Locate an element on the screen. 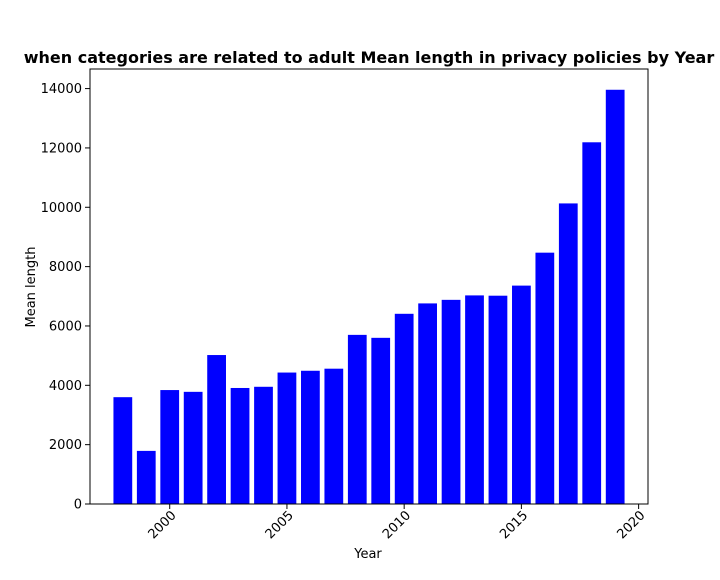 The height and width of the screenshot is (580, 720). bar-2001 is located at coordinates (193, 447).